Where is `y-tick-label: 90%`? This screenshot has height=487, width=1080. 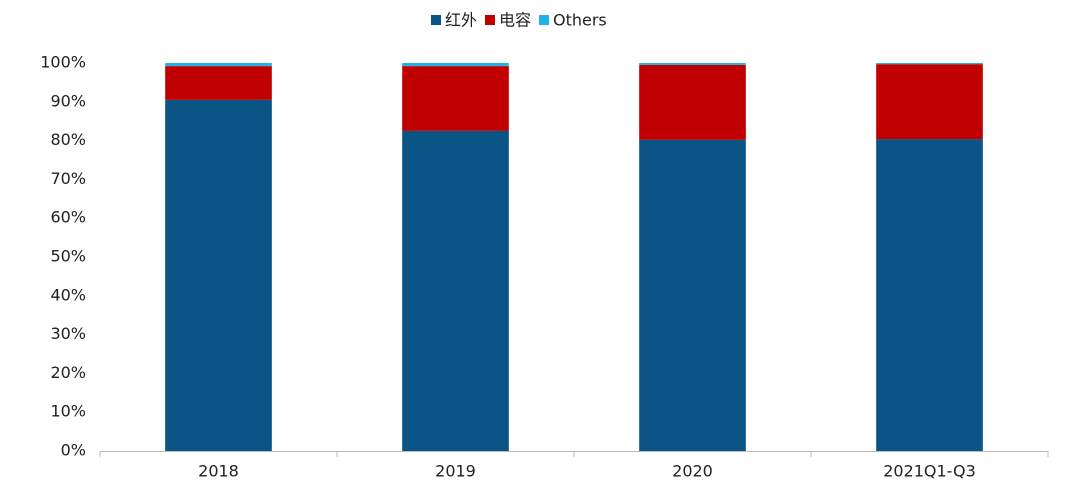
y-tick-label: 90% is located at coordinates (68, 100).